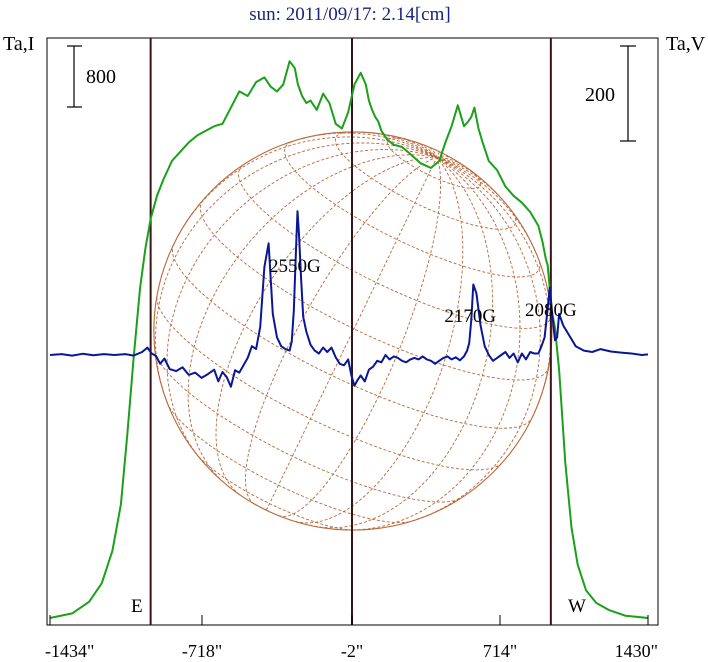 Image resolution: width=708 pixels, height=662 pixels. I want to click on peak-annotation: 2080G, so click(551, 310).